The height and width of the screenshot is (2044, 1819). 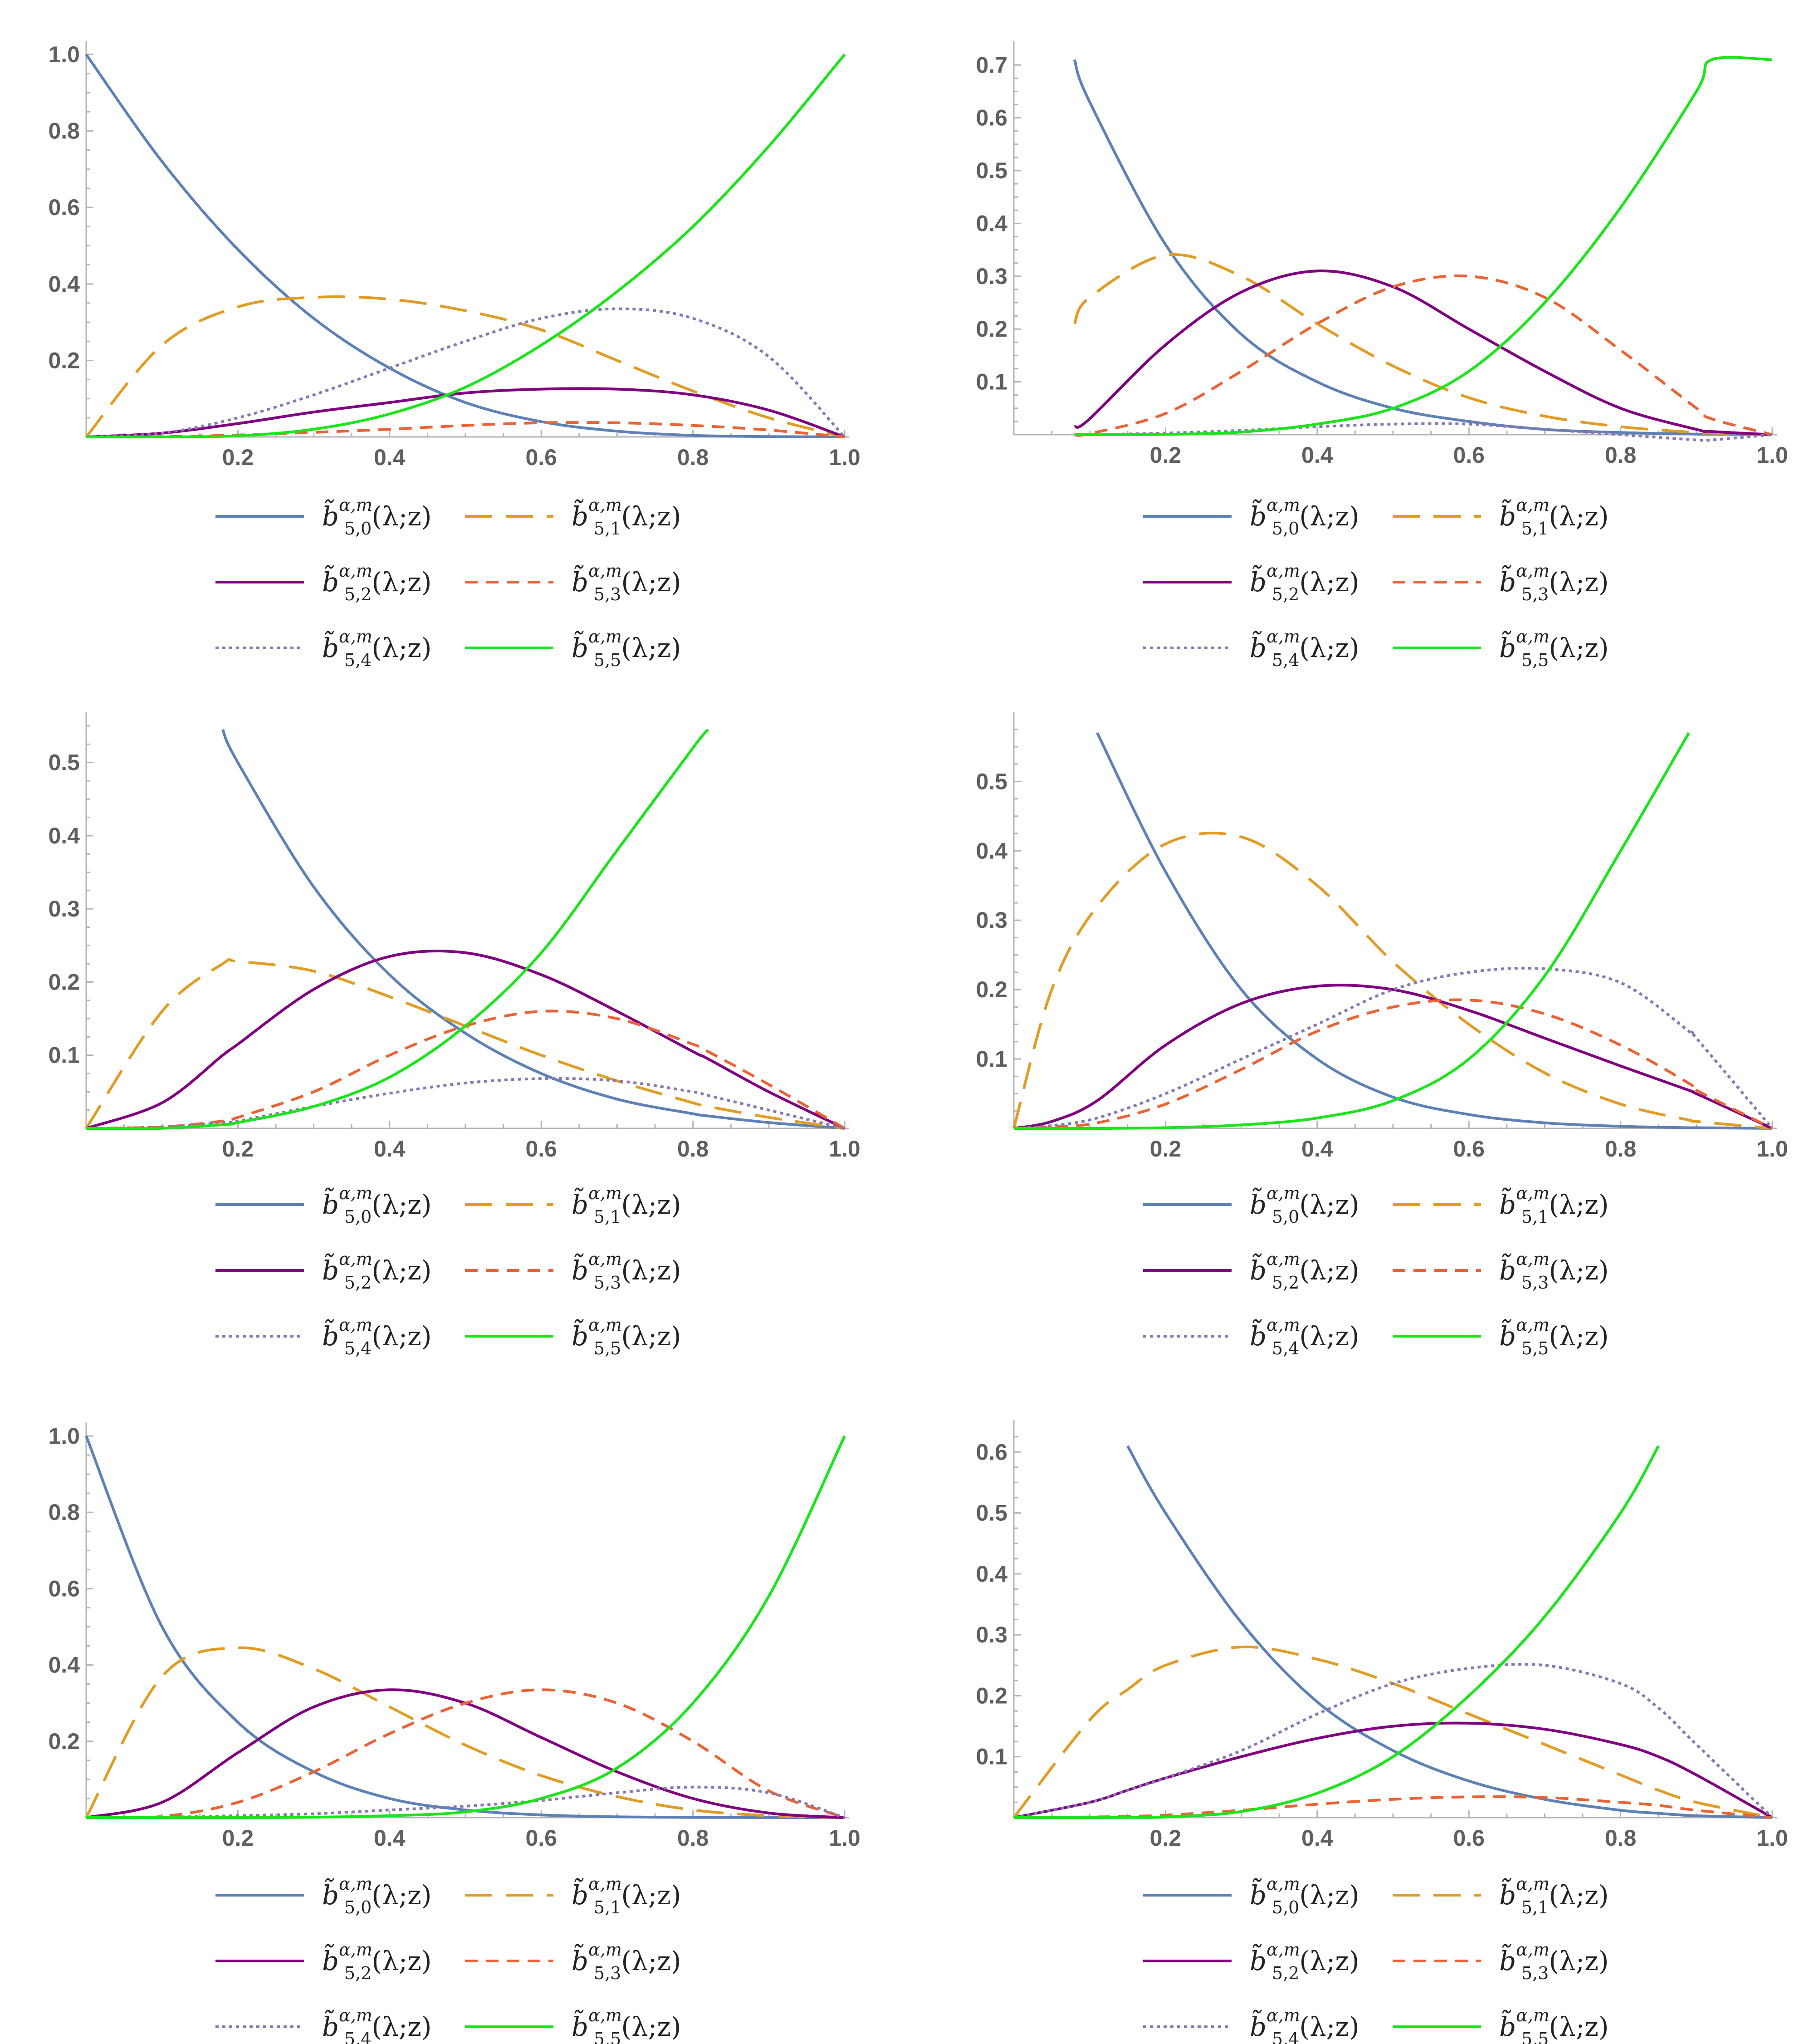 I want to click on legend-item-b53: b̃α,m 5,3(λ;z), so click(x=1501, y=582).